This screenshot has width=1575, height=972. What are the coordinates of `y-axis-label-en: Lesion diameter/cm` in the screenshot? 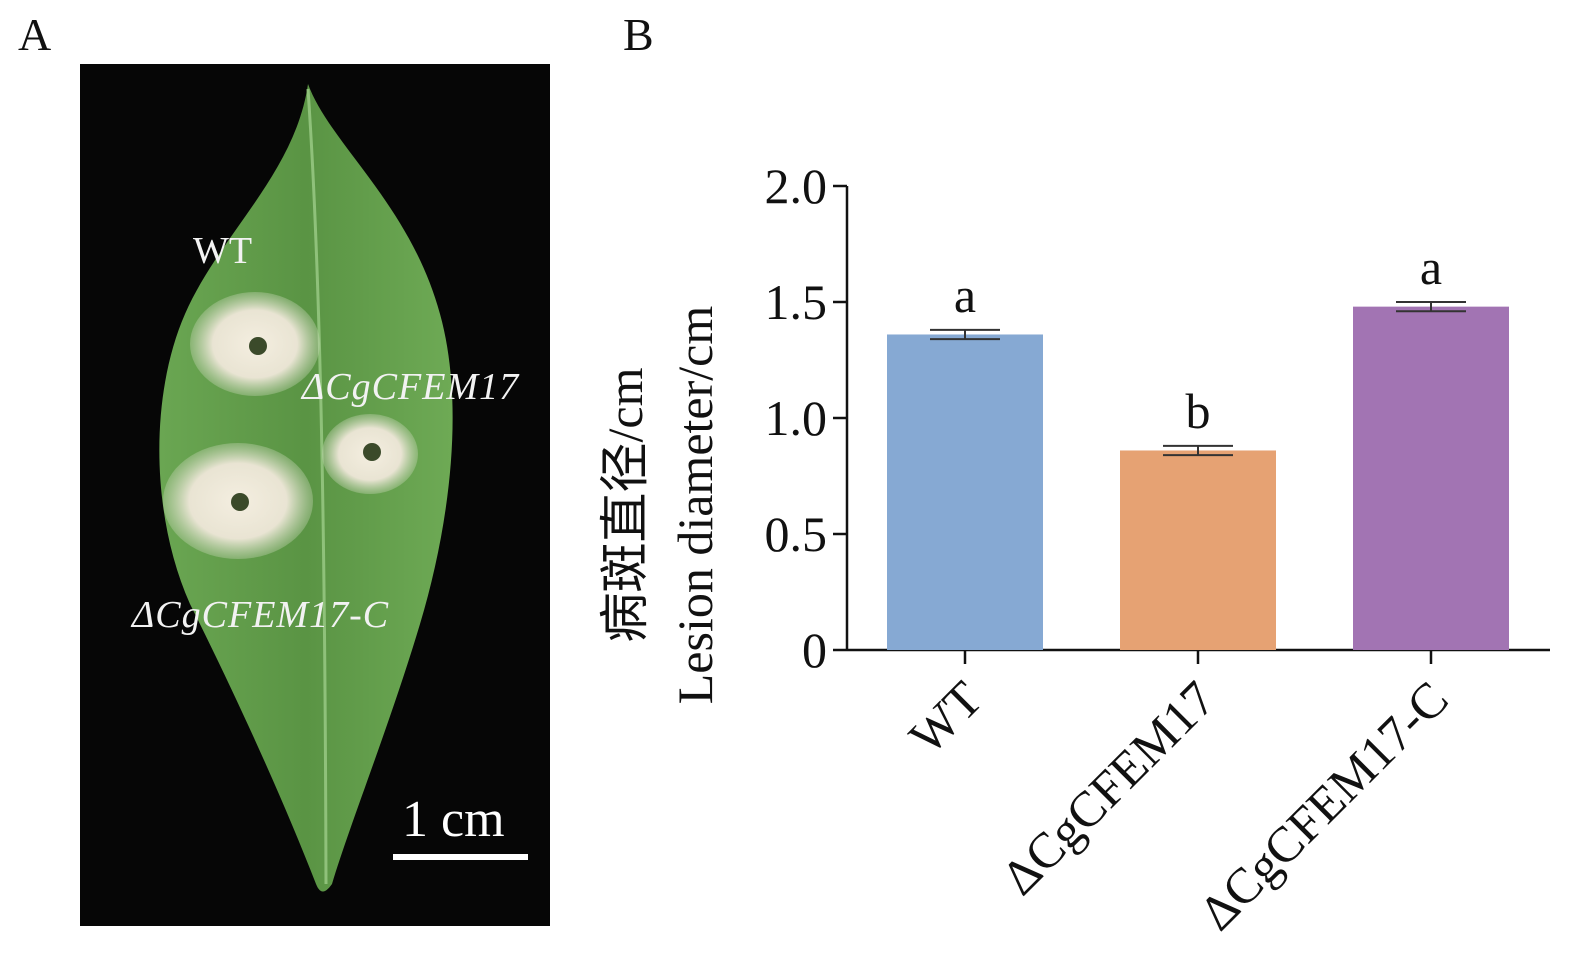 It's located at (695, 505).